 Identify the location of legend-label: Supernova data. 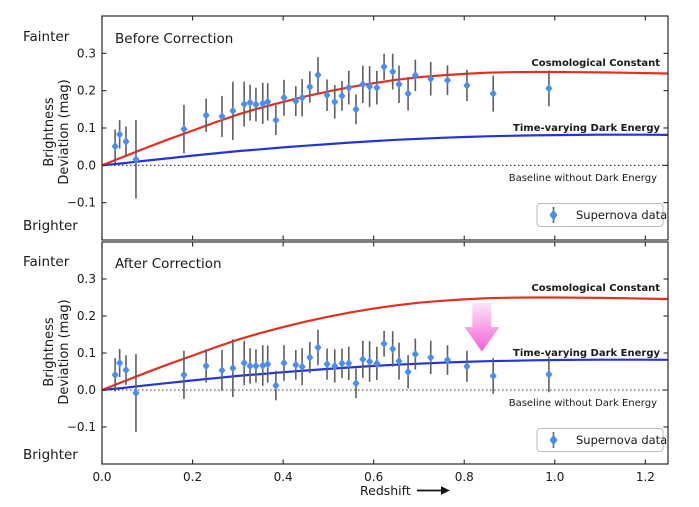
(621, 215).